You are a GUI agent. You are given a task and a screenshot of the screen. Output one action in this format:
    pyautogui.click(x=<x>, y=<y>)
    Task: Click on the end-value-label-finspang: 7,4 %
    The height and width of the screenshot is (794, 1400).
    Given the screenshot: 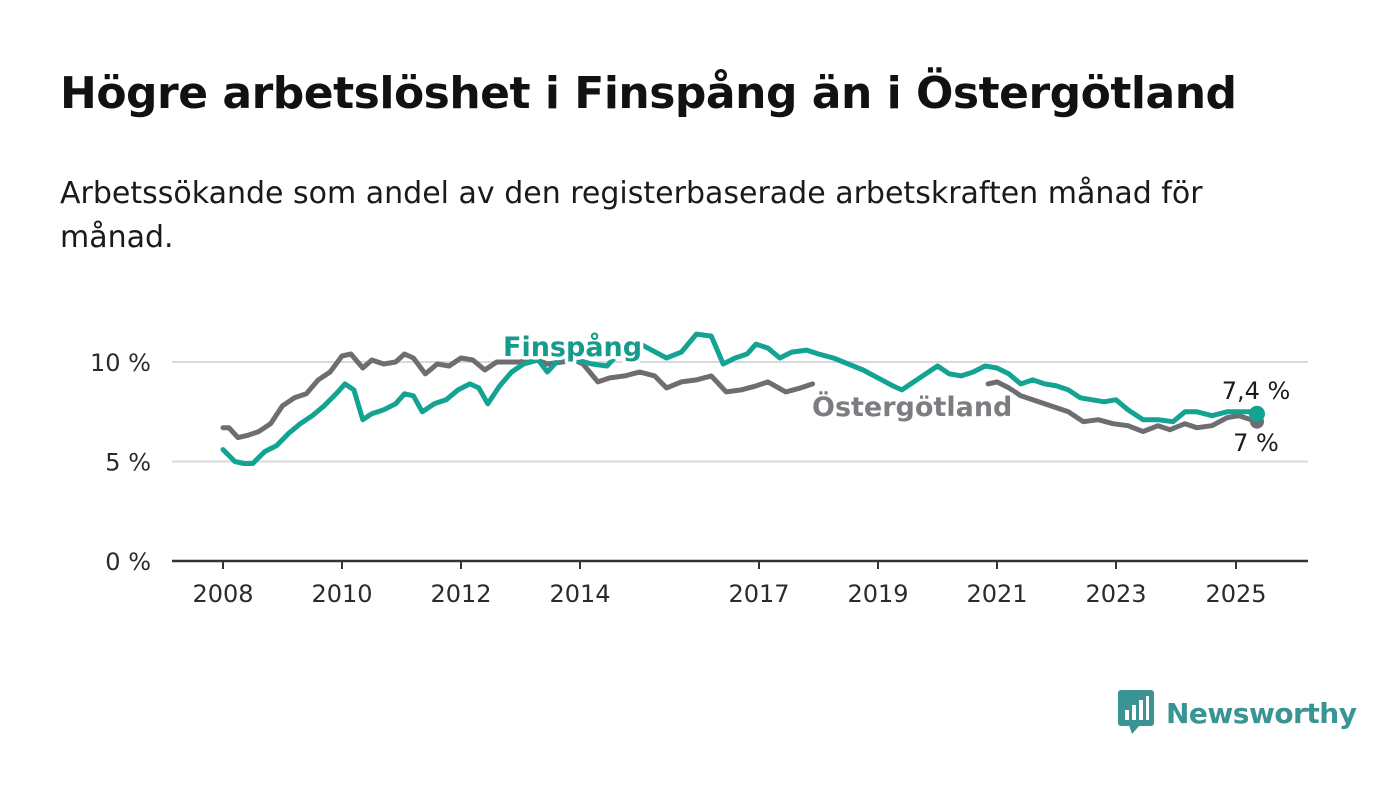 What is the action you would take?
    pyautogui.click(x=1256, y=391)
    